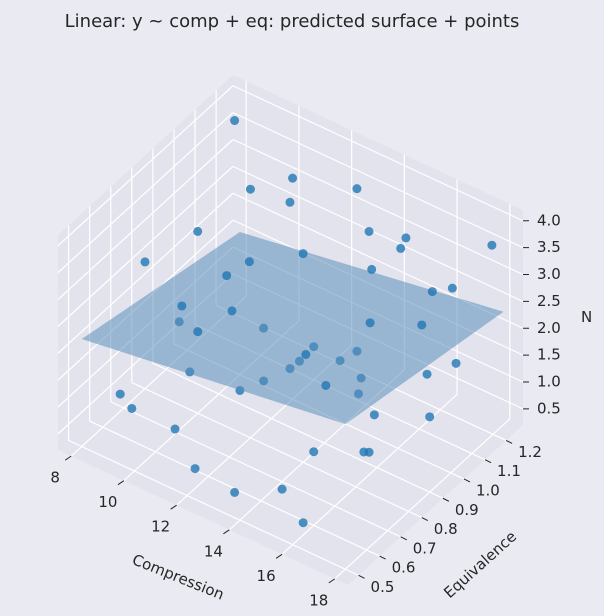 This screenshot has height=616, width=604. What do you see at coordinates (549, 274) in the screenshot?
I see `z-tick-label: 3.0` at bounding box center [549, 274].